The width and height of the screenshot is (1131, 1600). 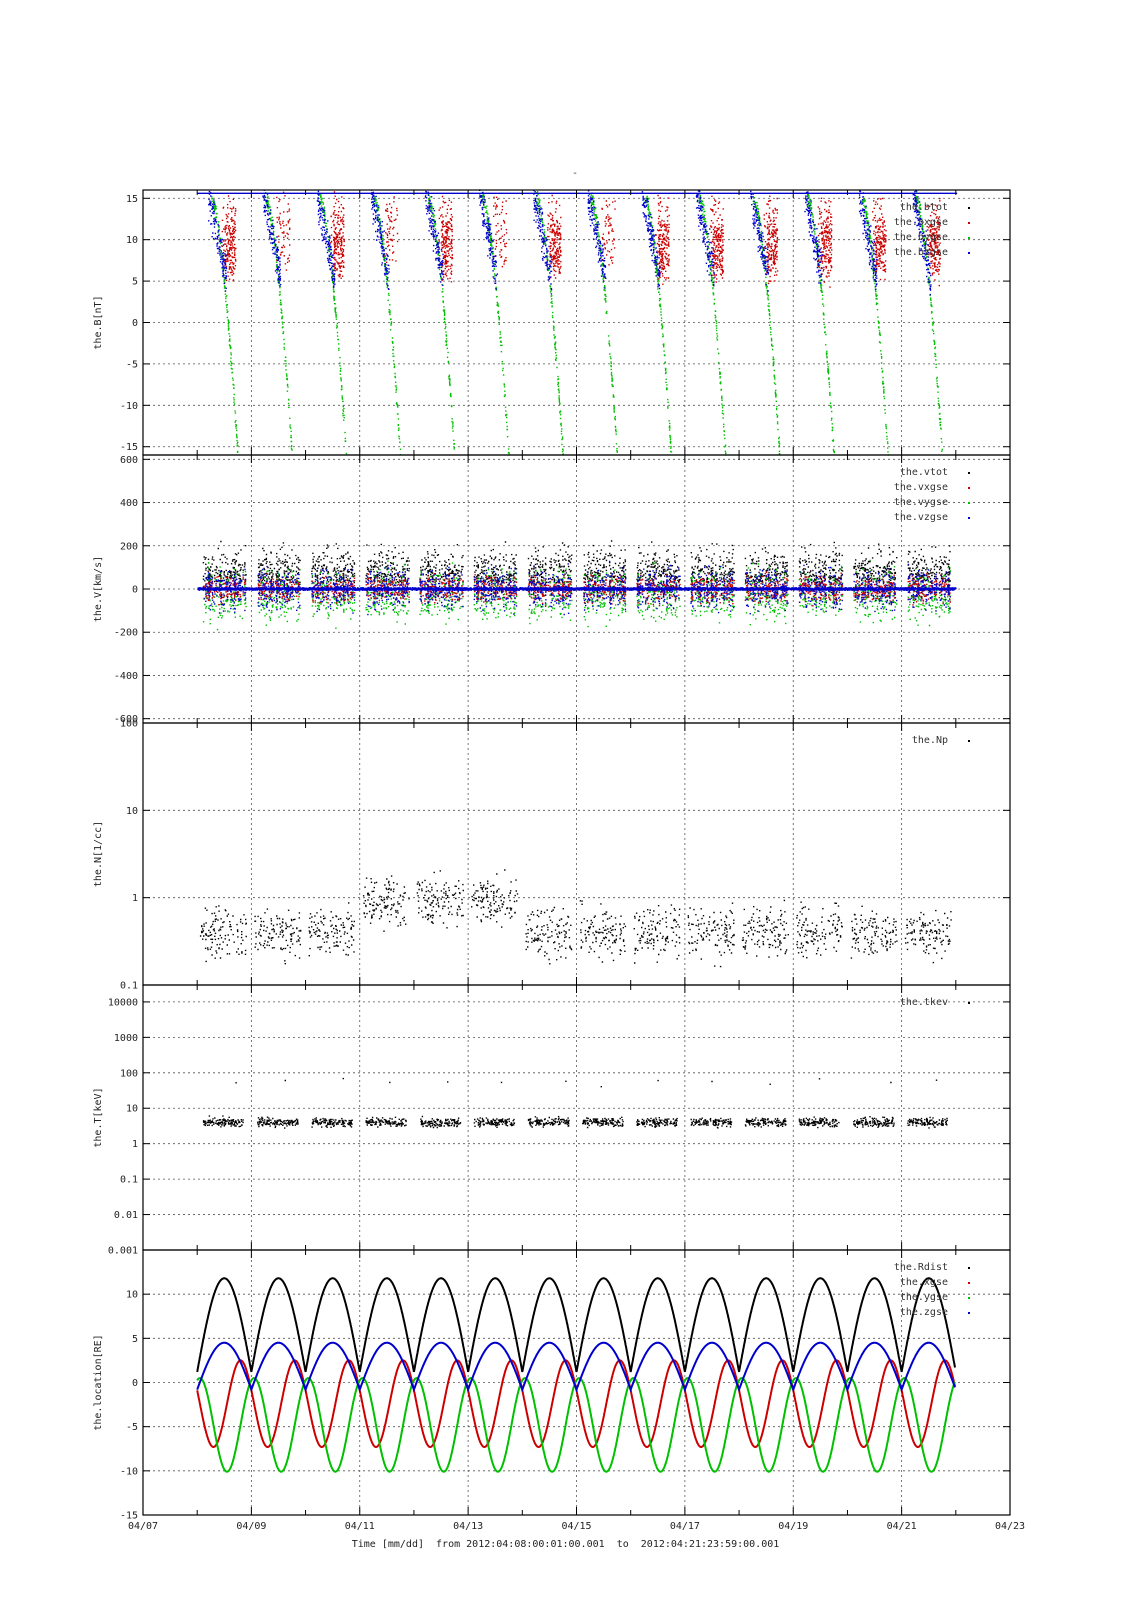 I want to click on panel-N: 100 10 1 0.1 the.N[1/cc] the.Np, so click(x=552, y=855).